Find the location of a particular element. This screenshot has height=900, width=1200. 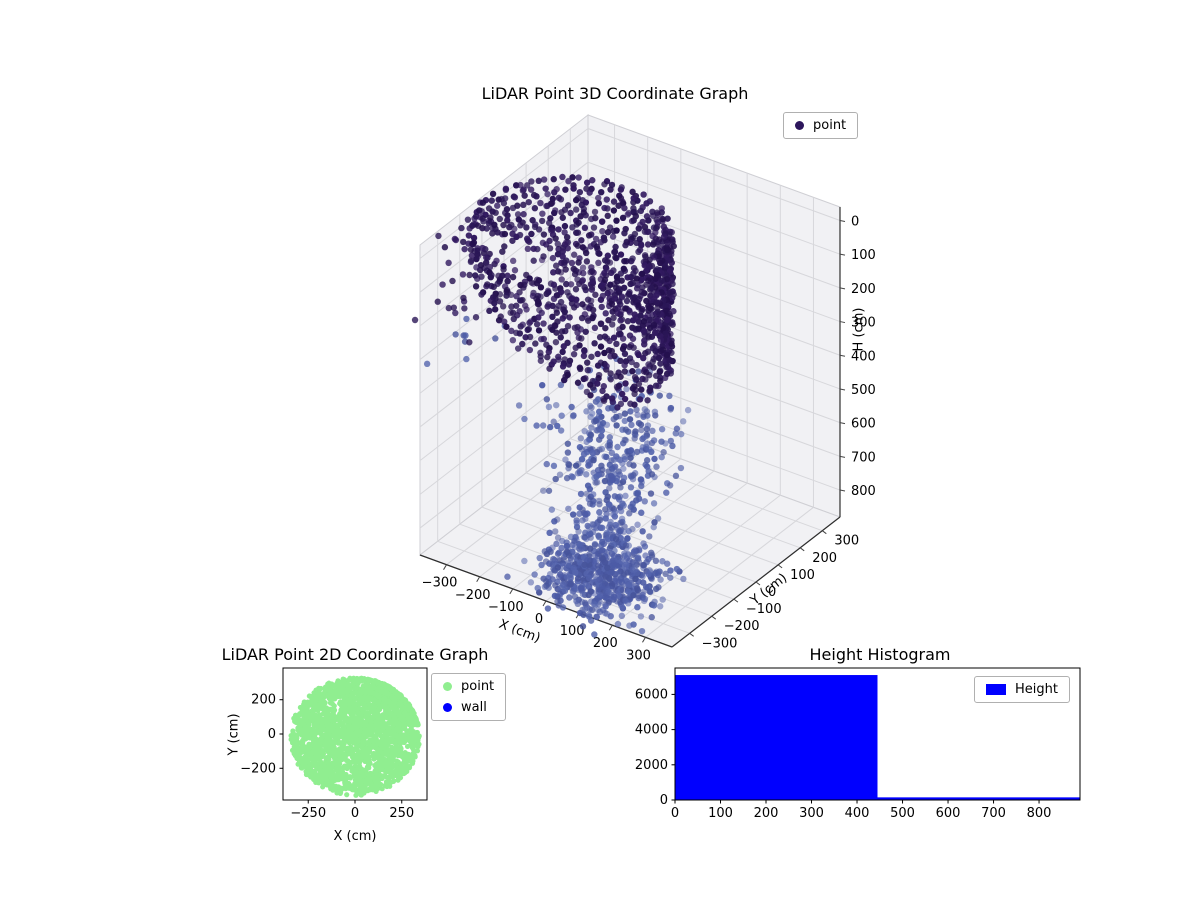

scatter3d-title: LiDAR Point 3D Coordinate Graph is located at coordinates (615, 93).